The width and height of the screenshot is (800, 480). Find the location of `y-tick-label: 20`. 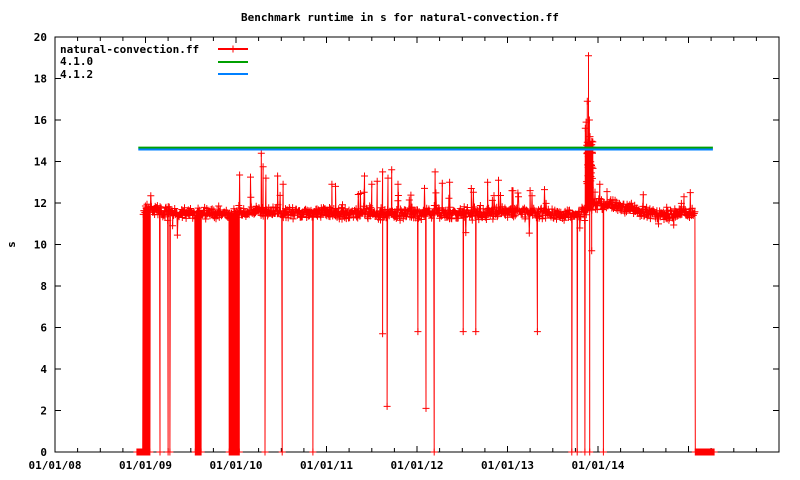

y-tick-label: 20 is located at coordinates (40, 37).